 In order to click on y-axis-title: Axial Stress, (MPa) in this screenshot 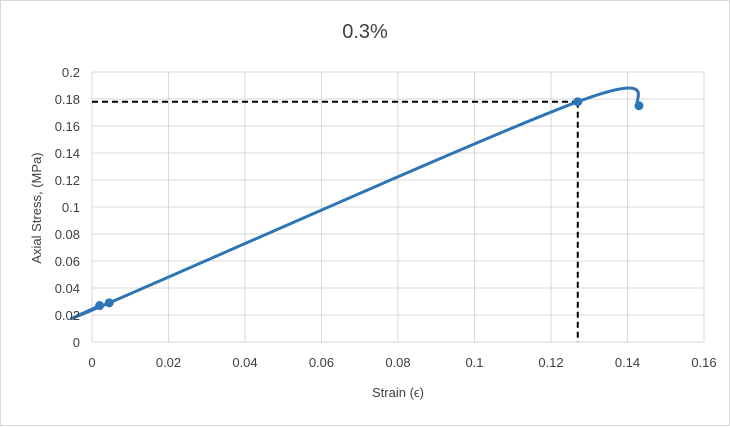, I will do `click(36, 207)`.